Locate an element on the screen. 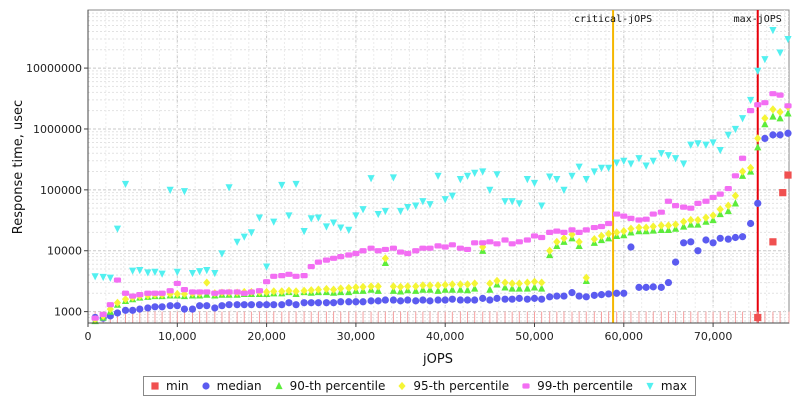 Image resolution: width=800 pixels, height=400 pixels. y-tick-label: 10000000 is located at coordinates (54, 68).